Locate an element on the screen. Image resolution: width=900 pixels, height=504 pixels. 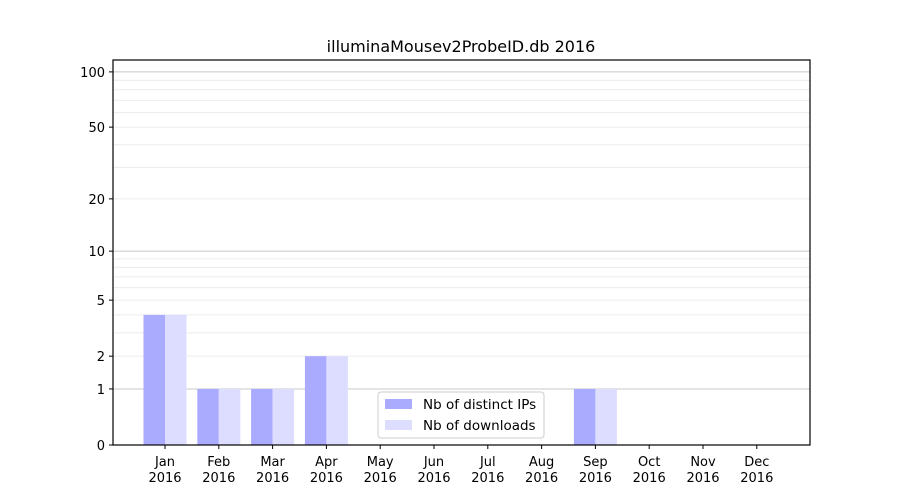
x-tick-label: Oct 2016 is located at coordinates (649, 470).